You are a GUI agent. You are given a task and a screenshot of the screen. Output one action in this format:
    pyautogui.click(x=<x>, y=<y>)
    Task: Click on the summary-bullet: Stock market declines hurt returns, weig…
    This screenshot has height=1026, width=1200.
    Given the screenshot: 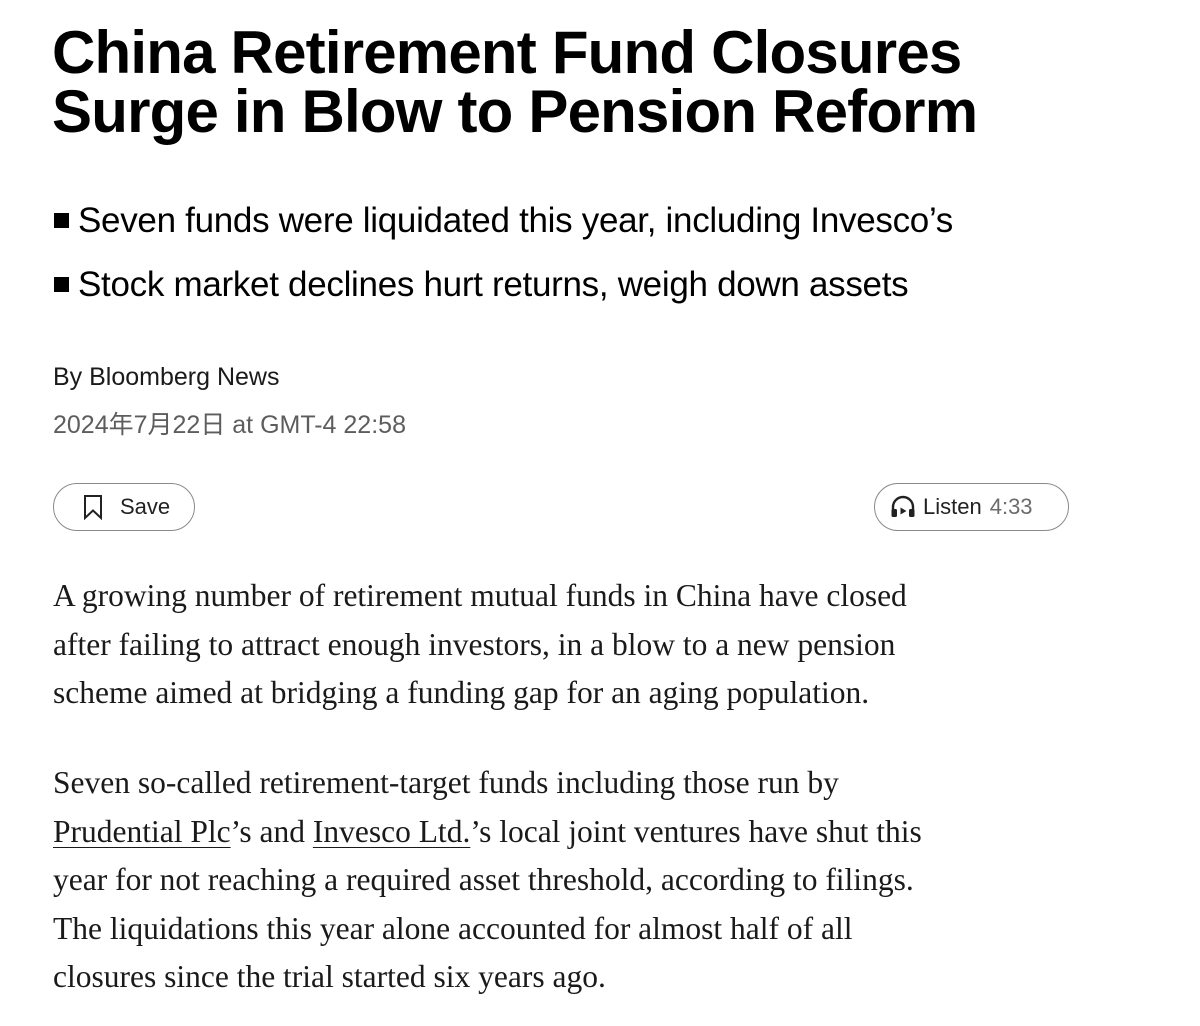 What is the action you would take?
    pyautogui.click(x=502, y=292)
    